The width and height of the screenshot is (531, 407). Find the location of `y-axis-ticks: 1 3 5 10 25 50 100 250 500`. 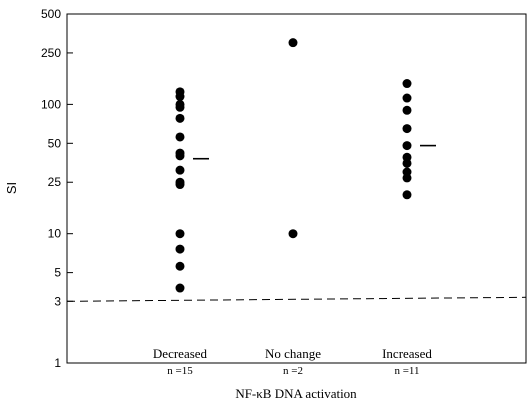

y-axis-ticks: 1 3 5 10 25 50 100 250 500 is located at coordinates (57, 188).